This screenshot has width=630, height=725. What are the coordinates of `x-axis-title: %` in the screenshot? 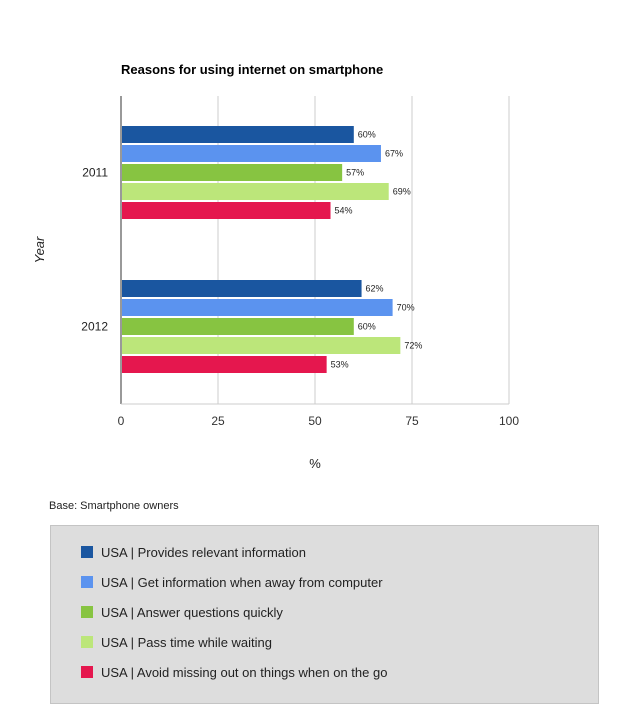 It's located at (315, 463).